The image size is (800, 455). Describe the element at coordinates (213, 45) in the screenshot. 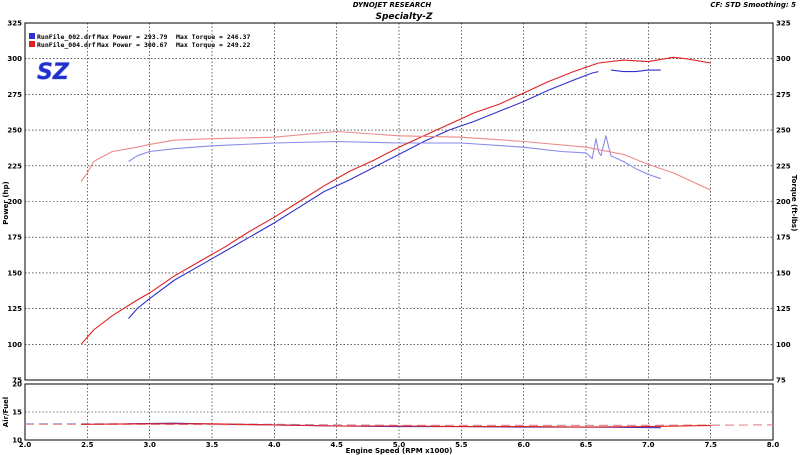

I see `legend-torque-run-004: Max Torque = 249.22` at that location.